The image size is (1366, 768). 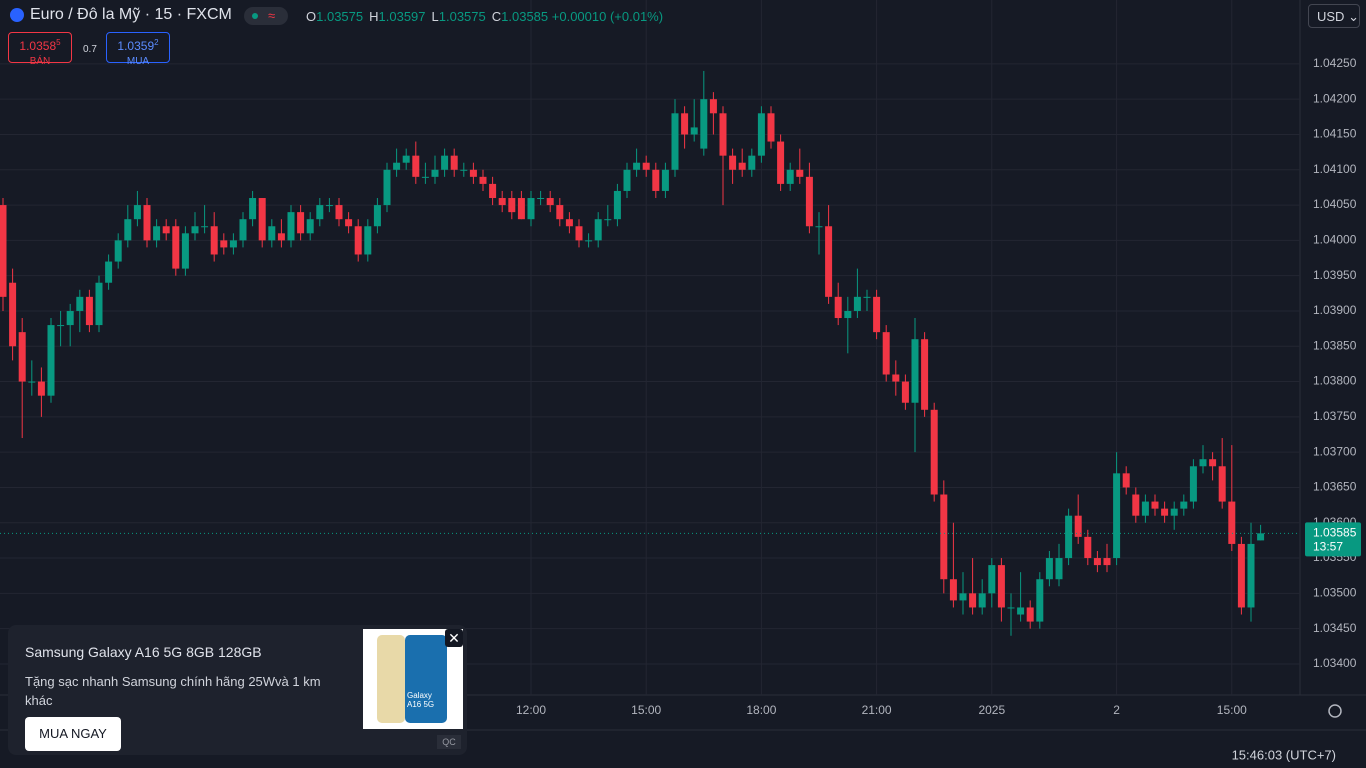 I want to click on ad-button: MUA NGAY, so click(x=73, y=734).